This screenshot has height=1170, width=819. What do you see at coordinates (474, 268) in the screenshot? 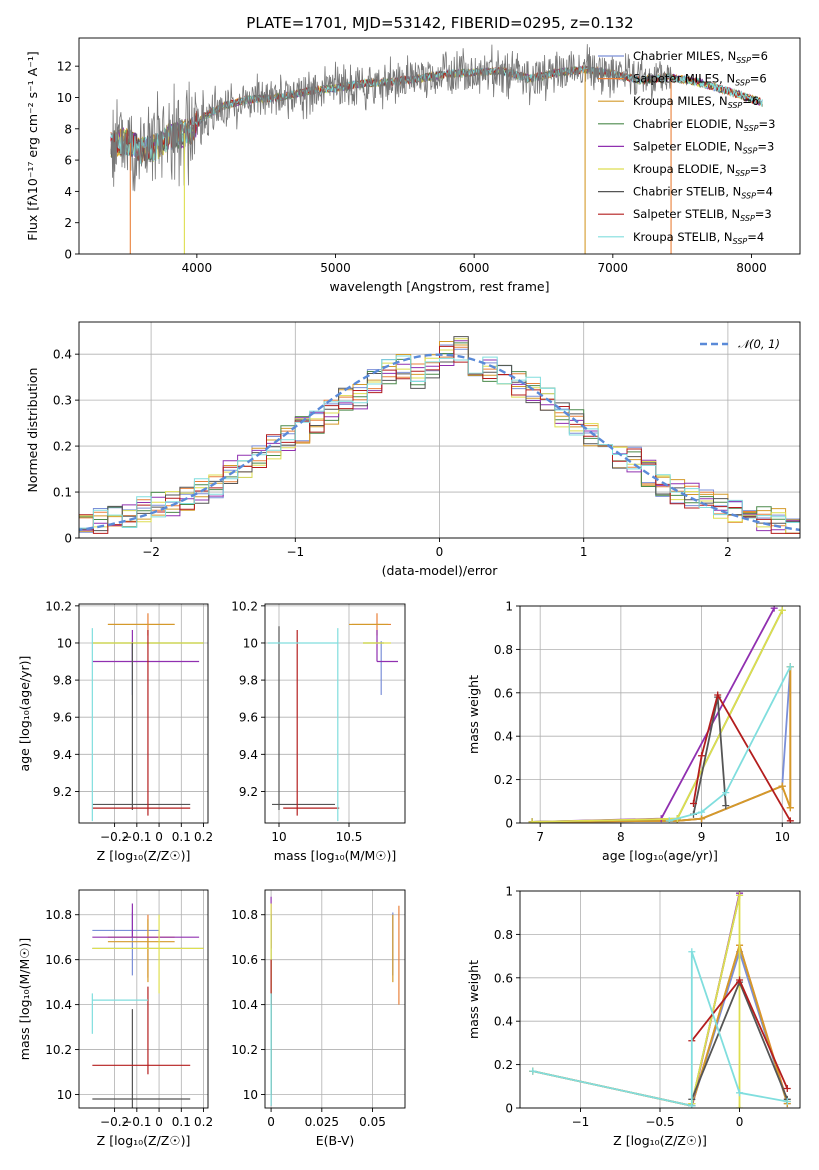
I see `x-tick-label: 6000` at bounding box center [474, 268].